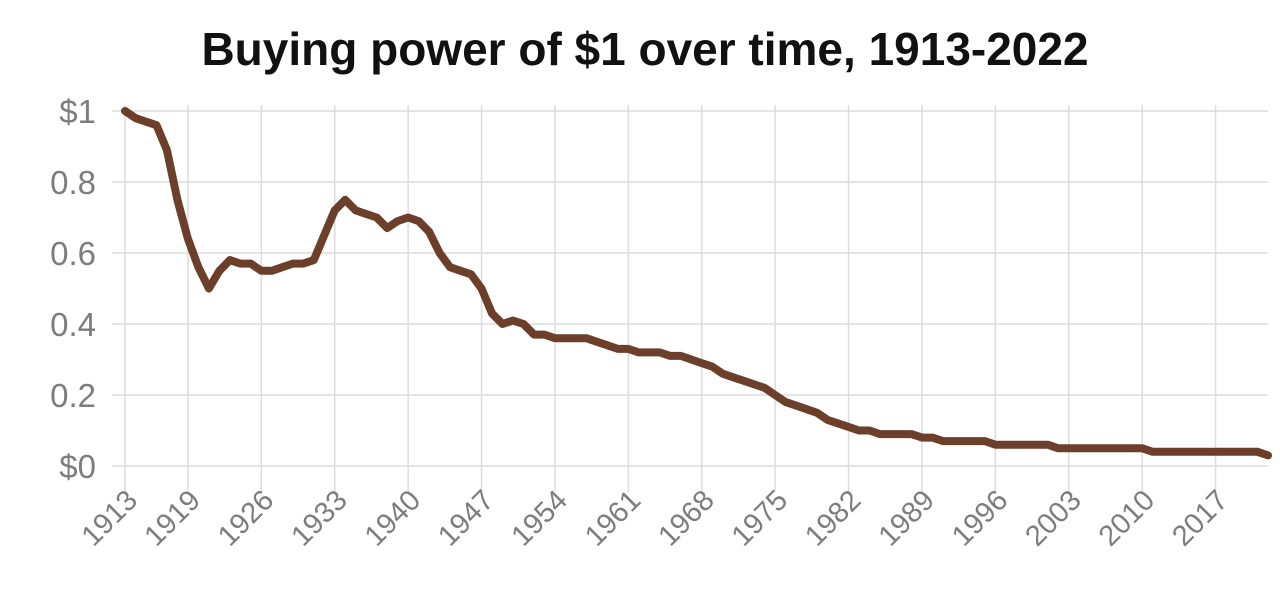 This screenshot has width=1280, height=612. What do you see at coordinates (77, 111) in the screenshot?
I see `y-tick-label: $1` at bounding box center [77, 111].